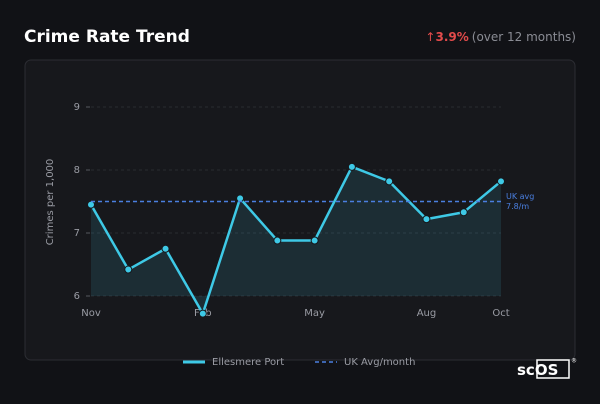 This screenshot has width=600, height=404. Describe the element at coordinates (574, 361) in the screenshot. I see `brand-mark: ®` at that location.